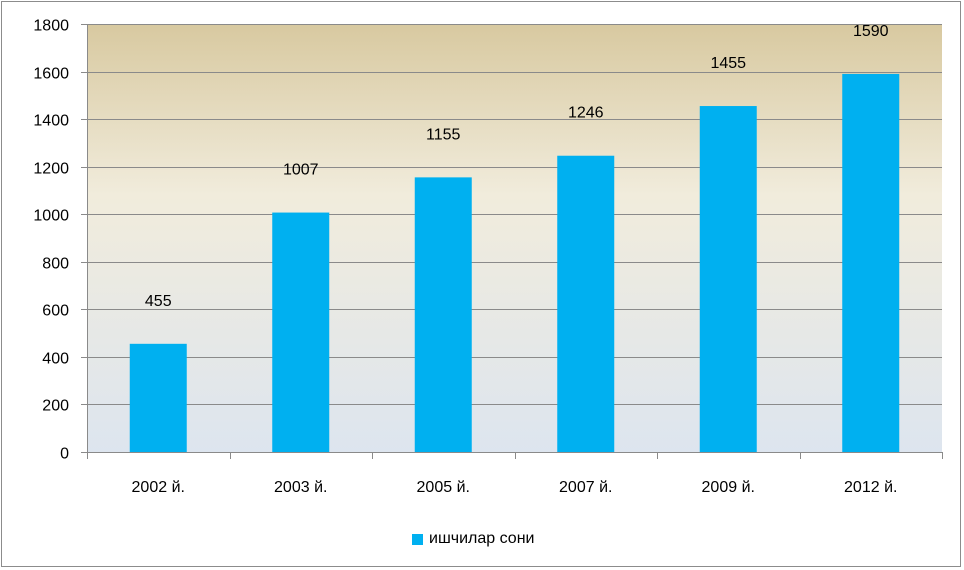  I want to click on x-tick-label: 2003 й., so click(300, 487).